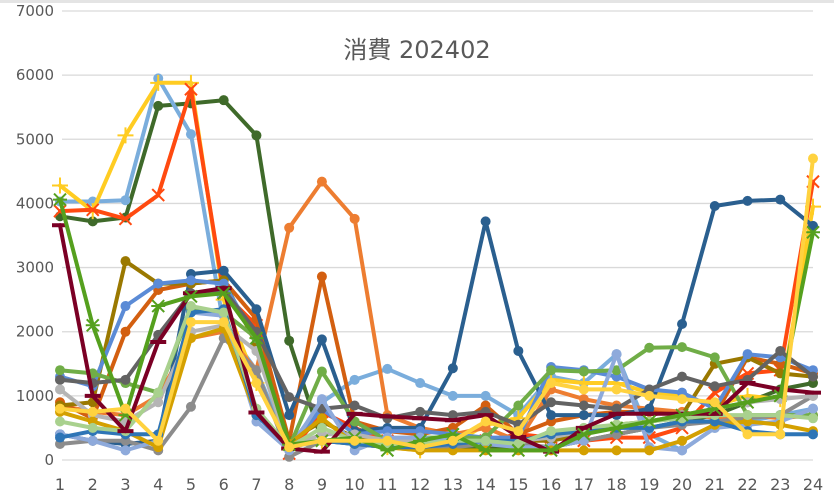  What do you see at coordinates (60, 484) in the screenshot?
I see `x-tick-label: 1` at bounding box center [60, 484].